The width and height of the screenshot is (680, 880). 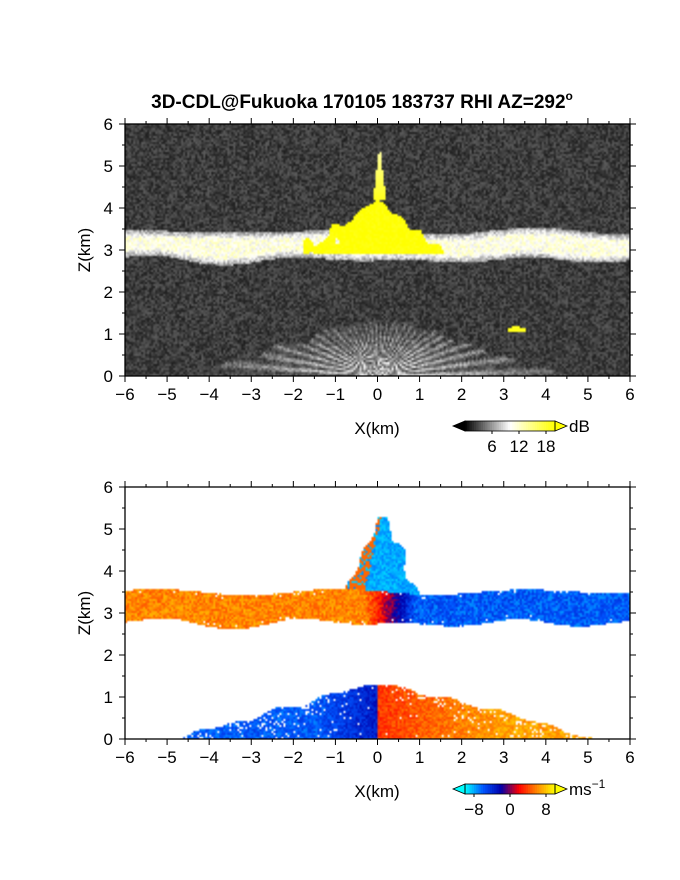 What do you see at coordinates (546, 446) in the screenshot?
I see `colorbar-tick-label: 18` at bounding box center [546, 446].